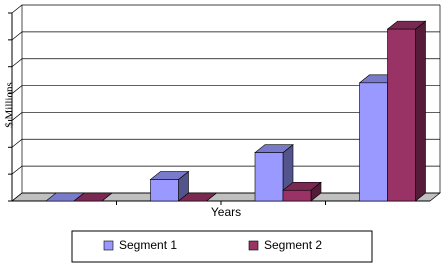 This screenshot has width=444, height=272. Describe the element at coordinates (293, 245) in the screenshot. I see `legend-label: Segment 2` at that location.